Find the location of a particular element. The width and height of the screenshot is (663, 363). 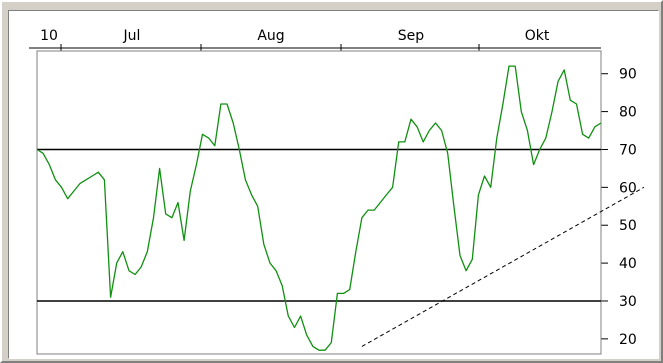

x-tick-label: 10 is located at coordinates (49, 36).